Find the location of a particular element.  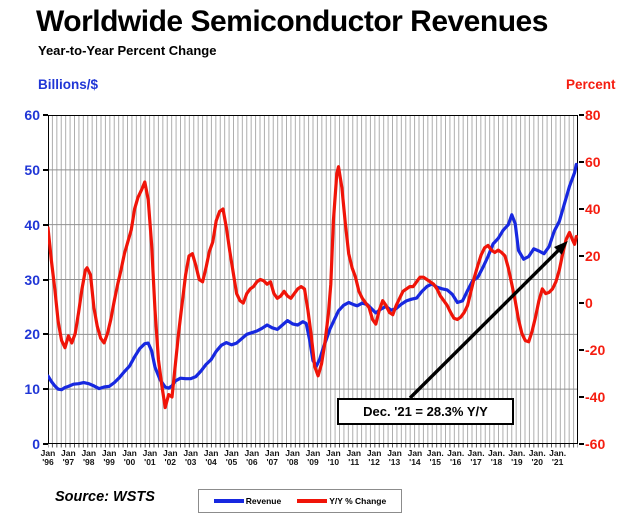

left-axis-tick-label: 10 is located at coordinates (32, 389).